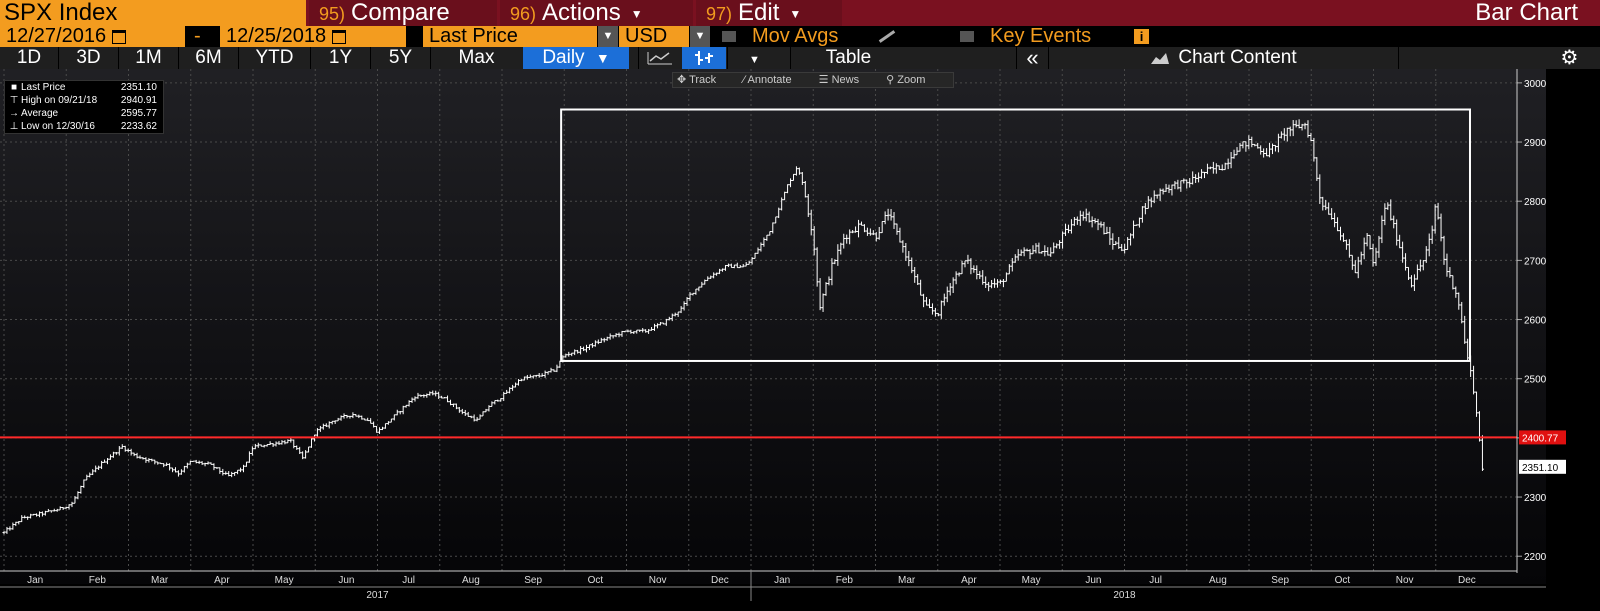 The height and width of the screenshot is (611, 1600). I want to click on edit-label: Edit, so click(759, 13).